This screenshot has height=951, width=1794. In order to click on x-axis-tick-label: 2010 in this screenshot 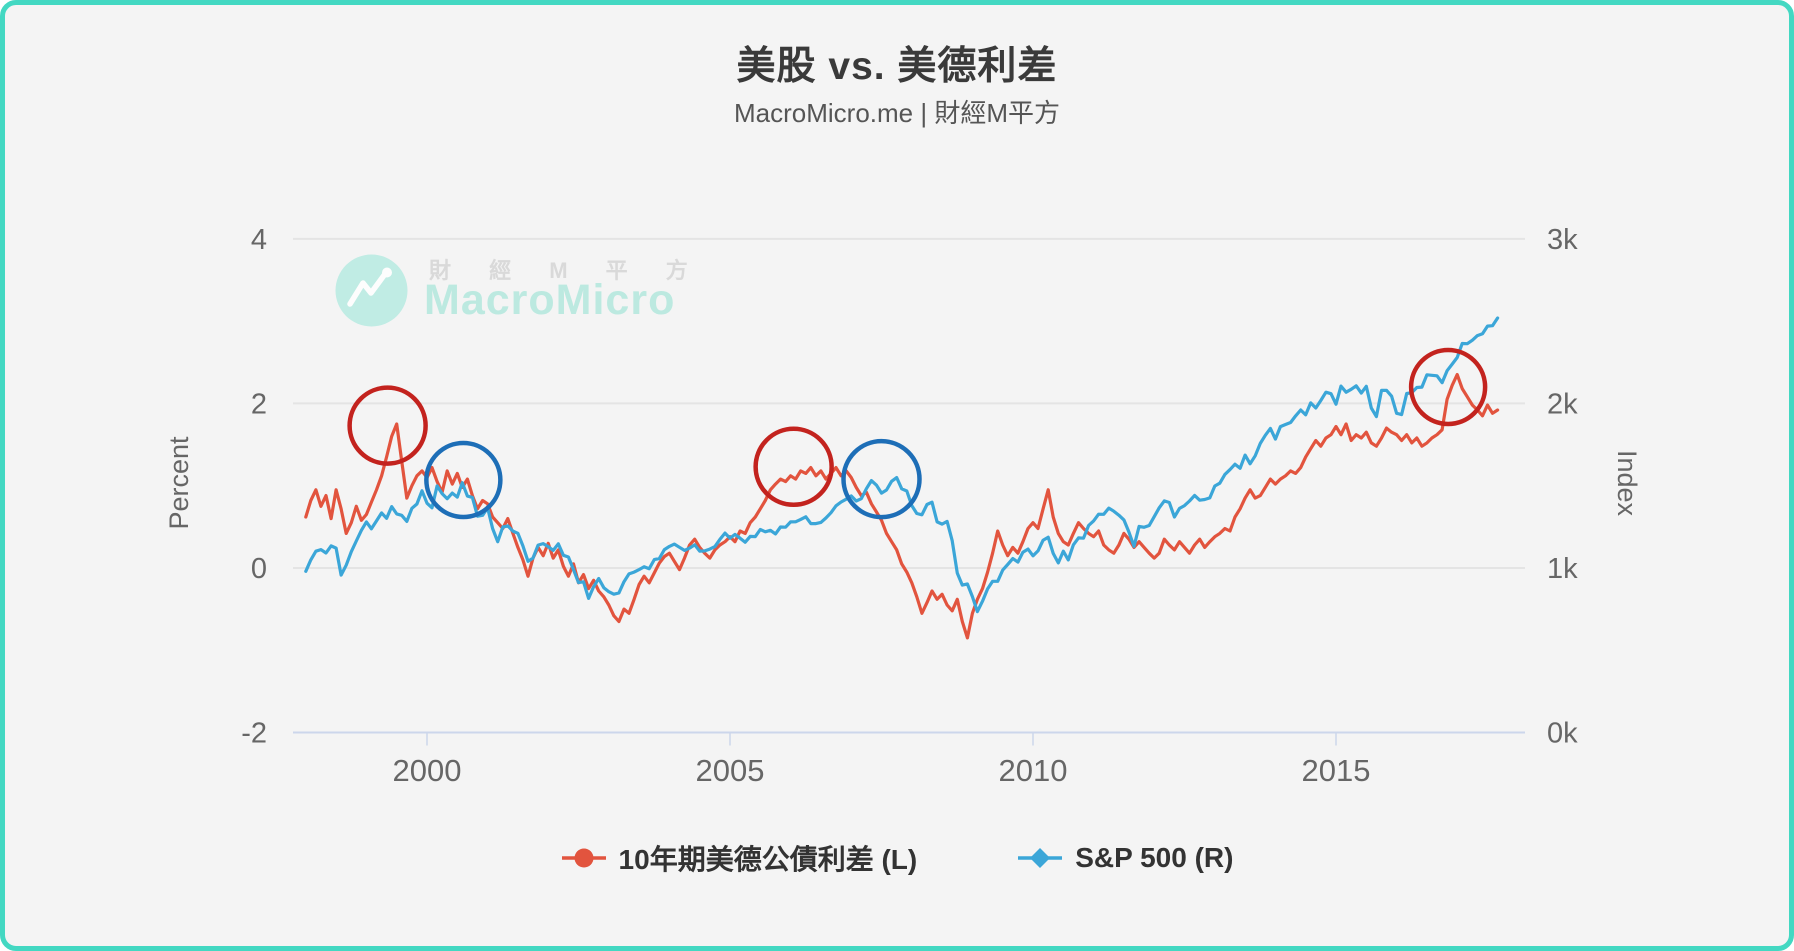, I will do `click(1033, 770)`.